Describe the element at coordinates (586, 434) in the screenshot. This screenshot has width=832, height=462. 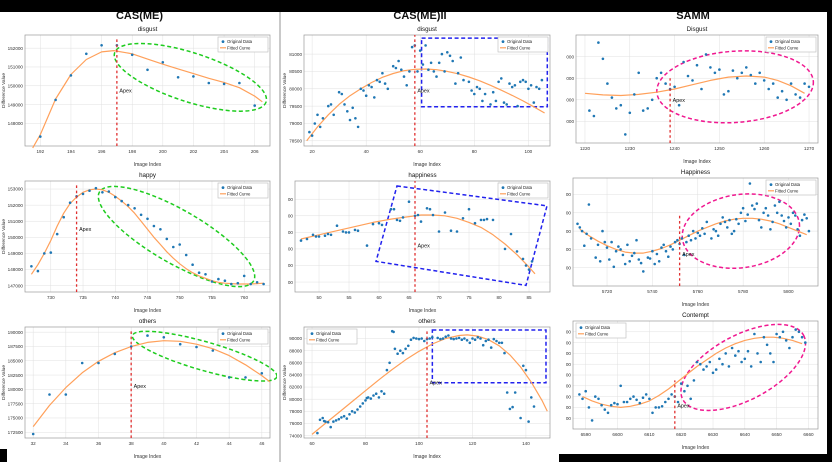
I see `tick-label: 6590` at that location.